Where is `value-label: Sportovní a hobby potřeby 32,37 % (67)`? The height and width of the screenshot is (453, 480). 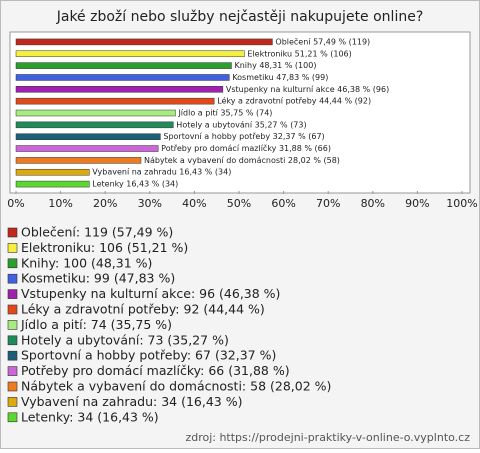
value-label: Sportovní a hobby potřeby 32,37 % (67) is located at coordinates (243, 136).